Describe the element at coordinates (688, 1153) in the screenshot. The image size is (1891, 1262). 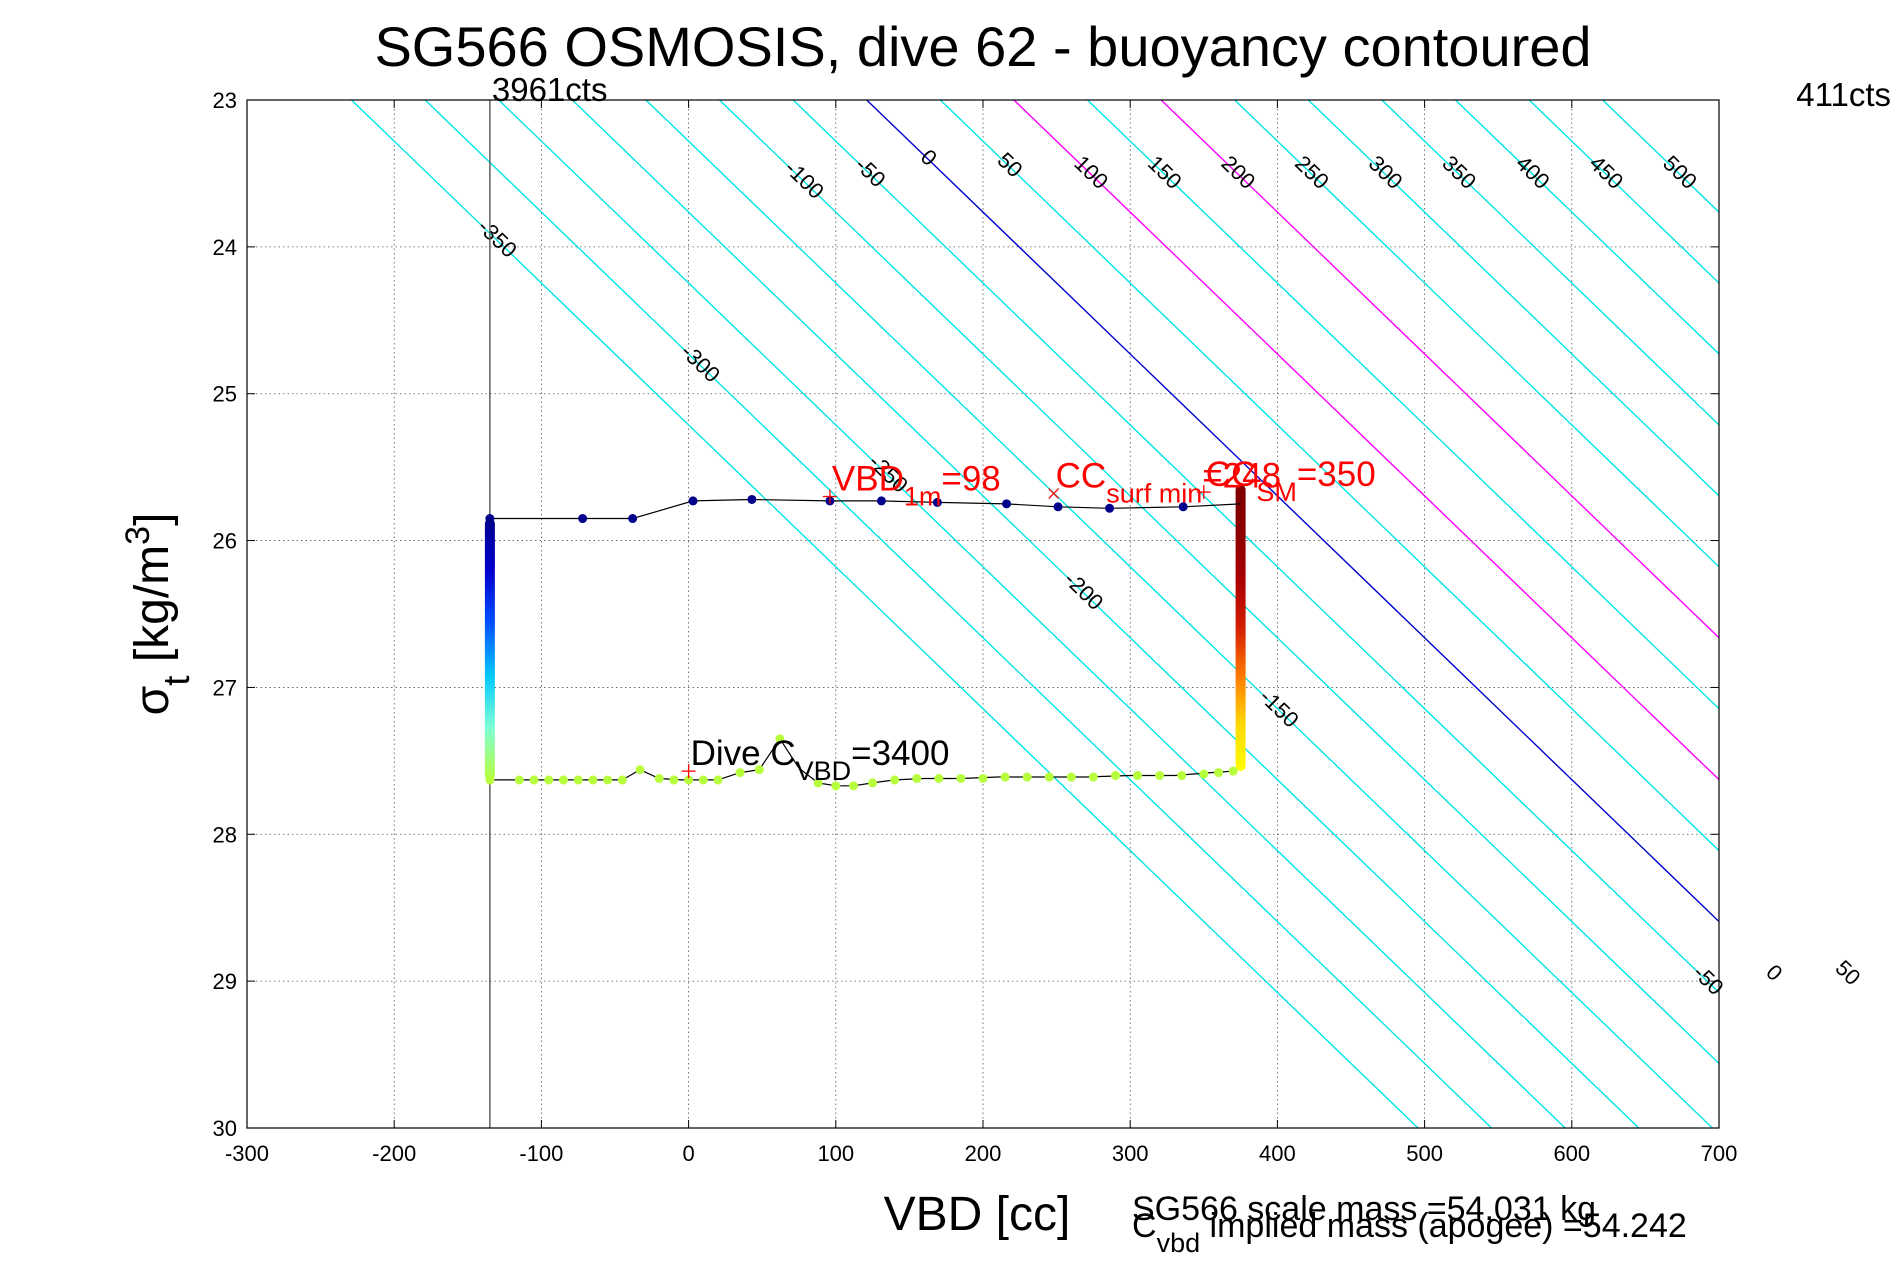
I see `x-tick-label: 0` at that location.